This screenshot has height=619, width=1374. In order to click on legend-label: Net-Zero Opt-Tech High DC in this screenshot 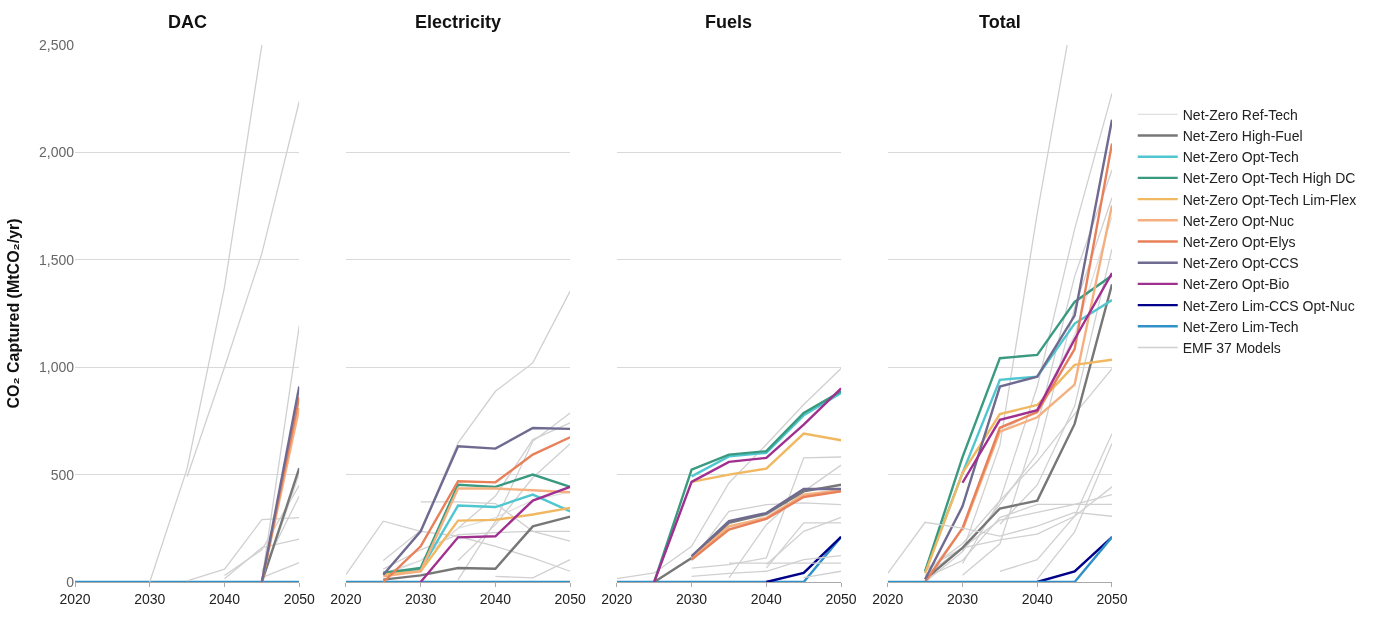, I will do `click(1269, 178)`.